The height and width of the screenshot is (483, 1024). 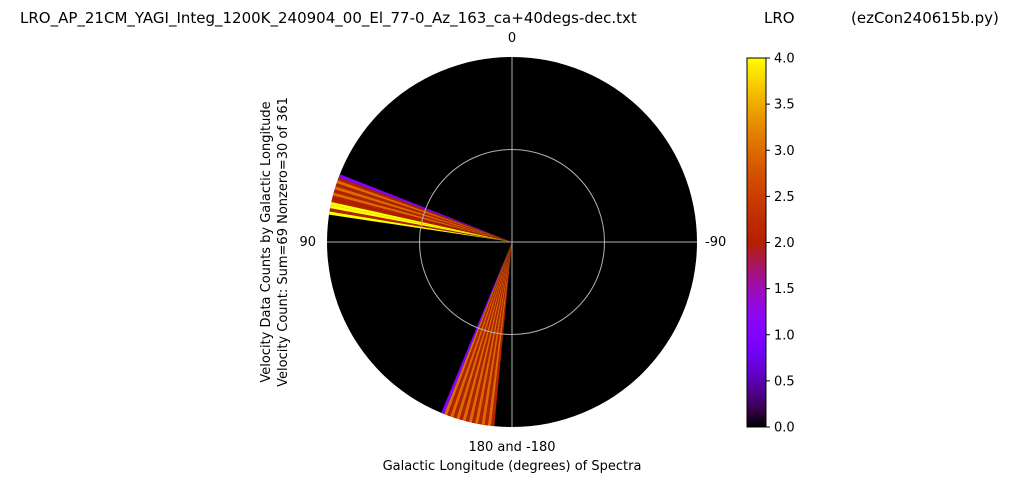 I want to click on colorbar-ticks: 0.0 0.5 1.0 1.5 2.0 2.5 3.0 3.5 4.0, so click(x=780, y=244).